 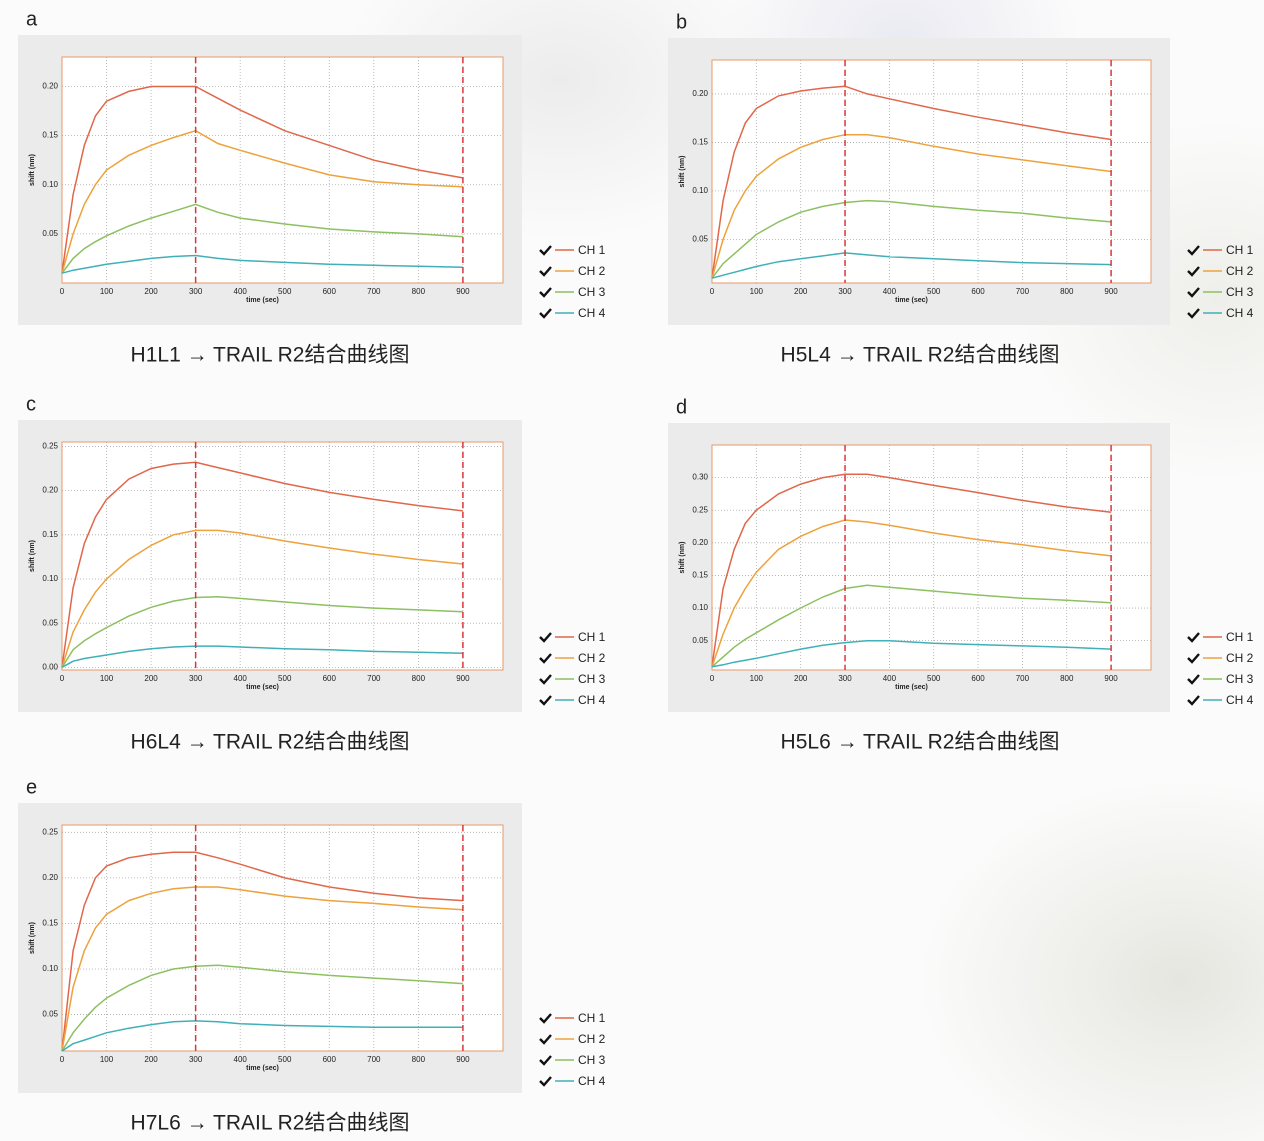 What do you see at coordinates (681, 22) in the screenshot?
I see `panel-label: b` at bounding box center [681, 22].